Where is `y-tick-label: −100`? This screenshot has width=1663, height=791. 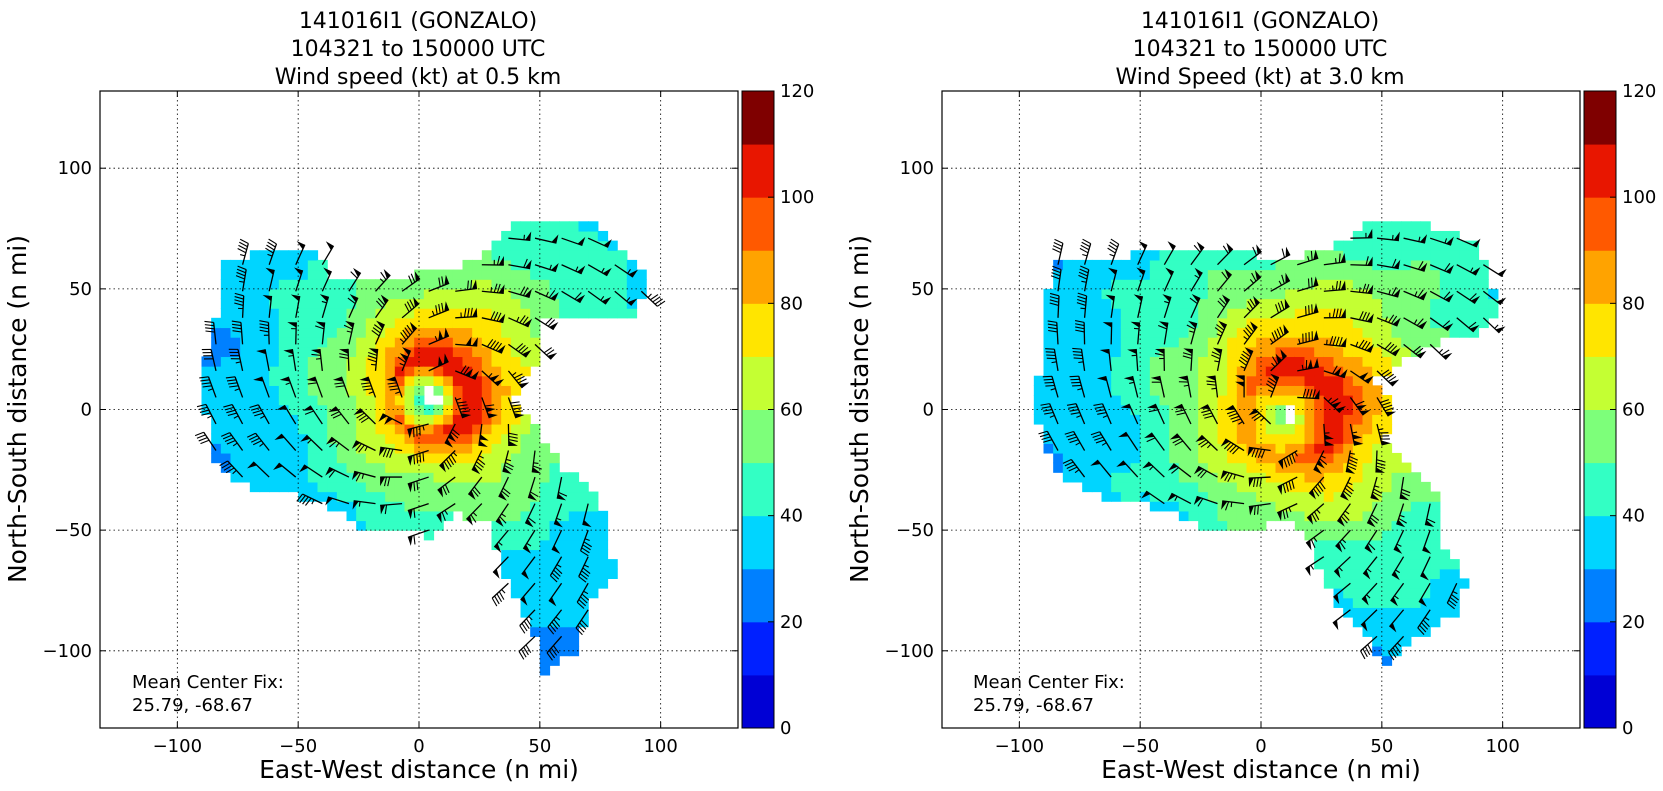
y-tick-label: −100 is located at coordinates (67, 651).